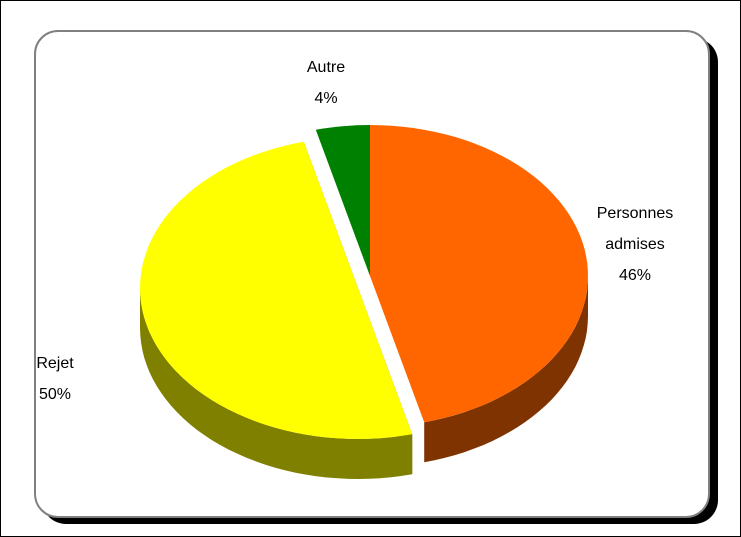 This screenshot has width=741, height=537. Describe the element at coordinates (276, 383) in the screenshot. I see `pie-side-rejet` at that location.